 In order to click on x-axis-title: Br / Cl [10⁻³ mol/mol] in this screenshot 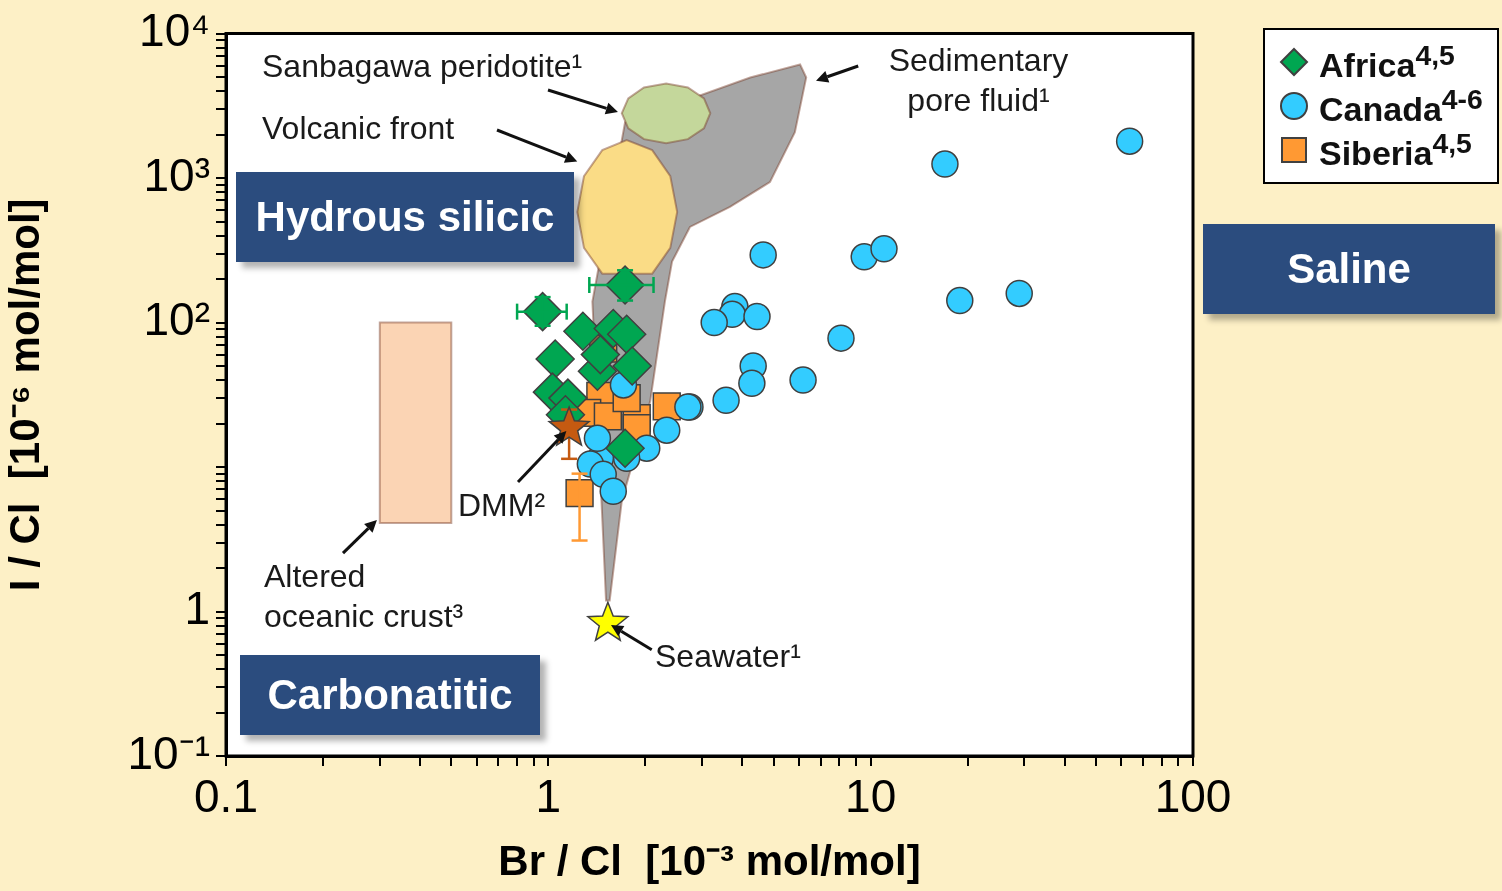, I will do `click(709, 861)`.